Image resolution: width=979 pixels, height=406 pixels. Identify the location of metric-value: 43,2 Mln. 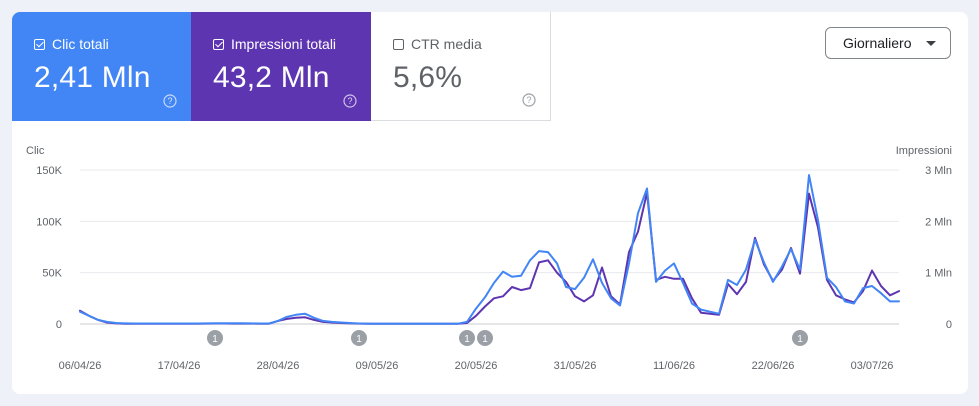
(271, 77).